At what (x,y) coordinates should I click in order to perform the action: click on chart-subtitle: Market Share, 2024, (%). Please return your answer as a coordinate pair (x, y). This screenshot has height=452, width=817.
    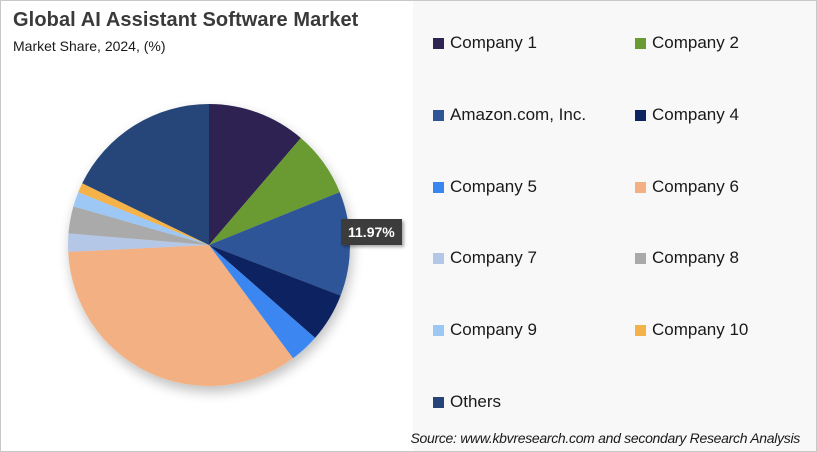
    Looking at the image, I should click on (89, 46).